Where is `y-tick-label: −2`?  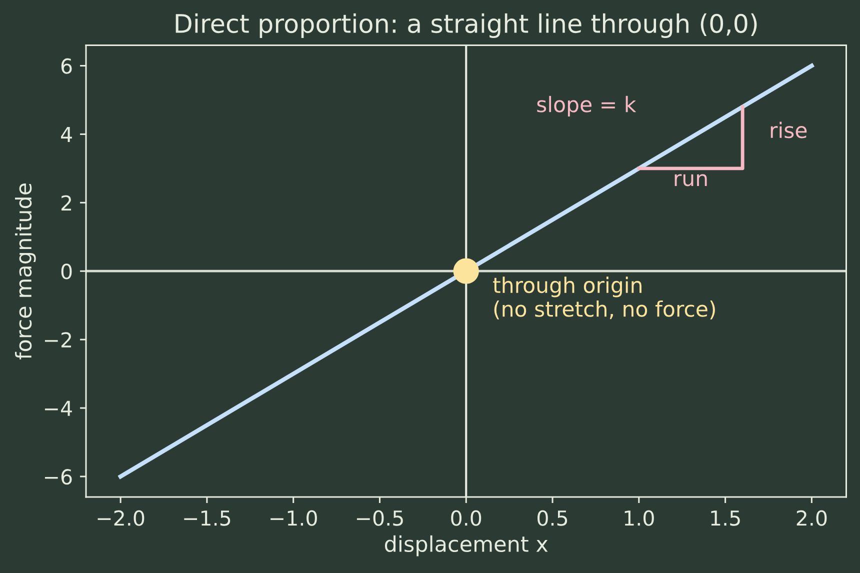
y-tick-label: −2 is located at coordinates (58, 340).